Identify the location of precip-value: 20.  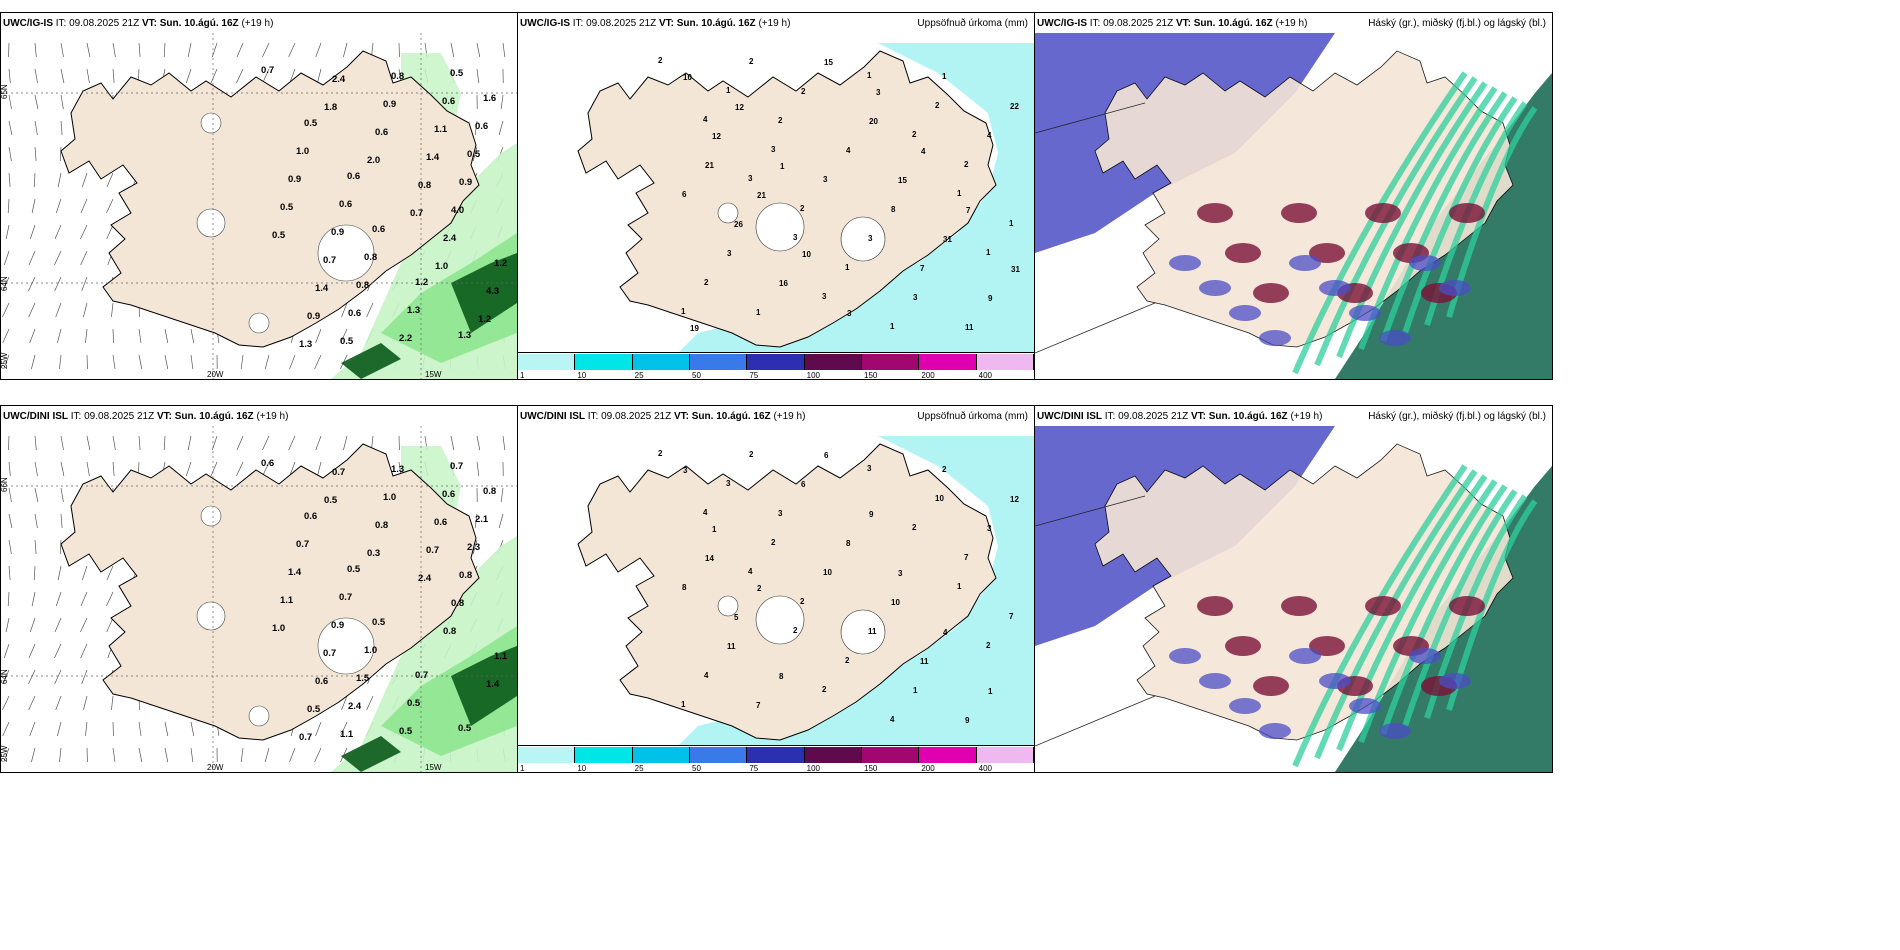
(873, 121).